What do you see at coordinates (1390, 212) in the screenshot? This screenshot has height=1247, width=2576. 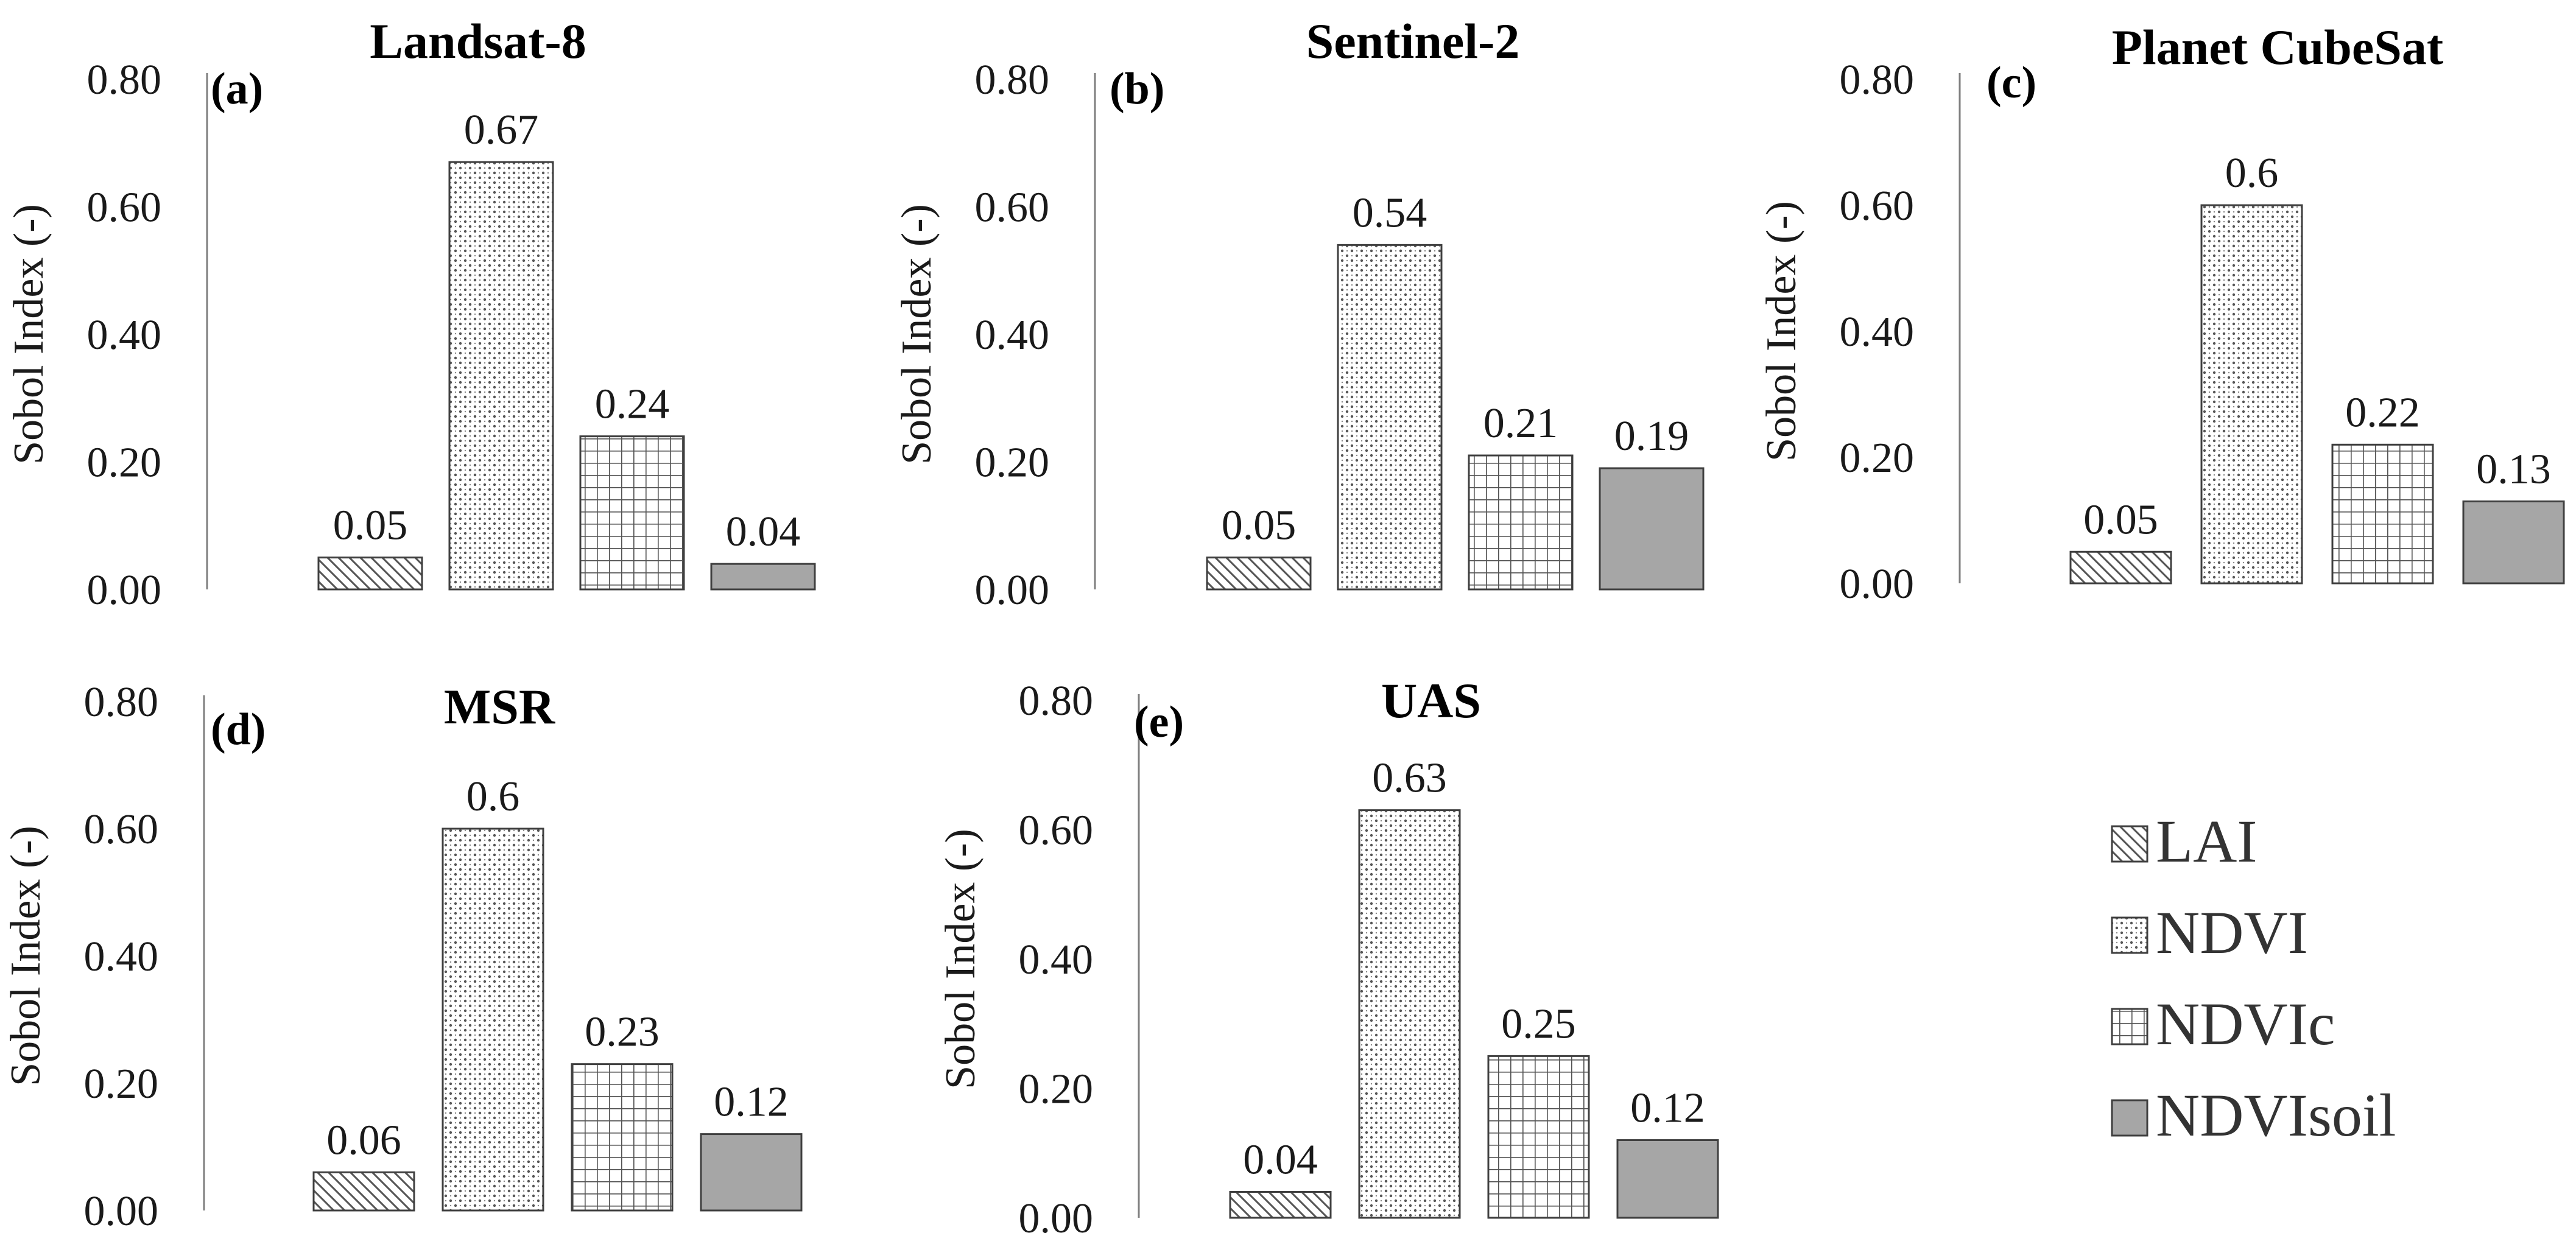 I see `data-label: 0.54` at bounding box center [1390, 212].